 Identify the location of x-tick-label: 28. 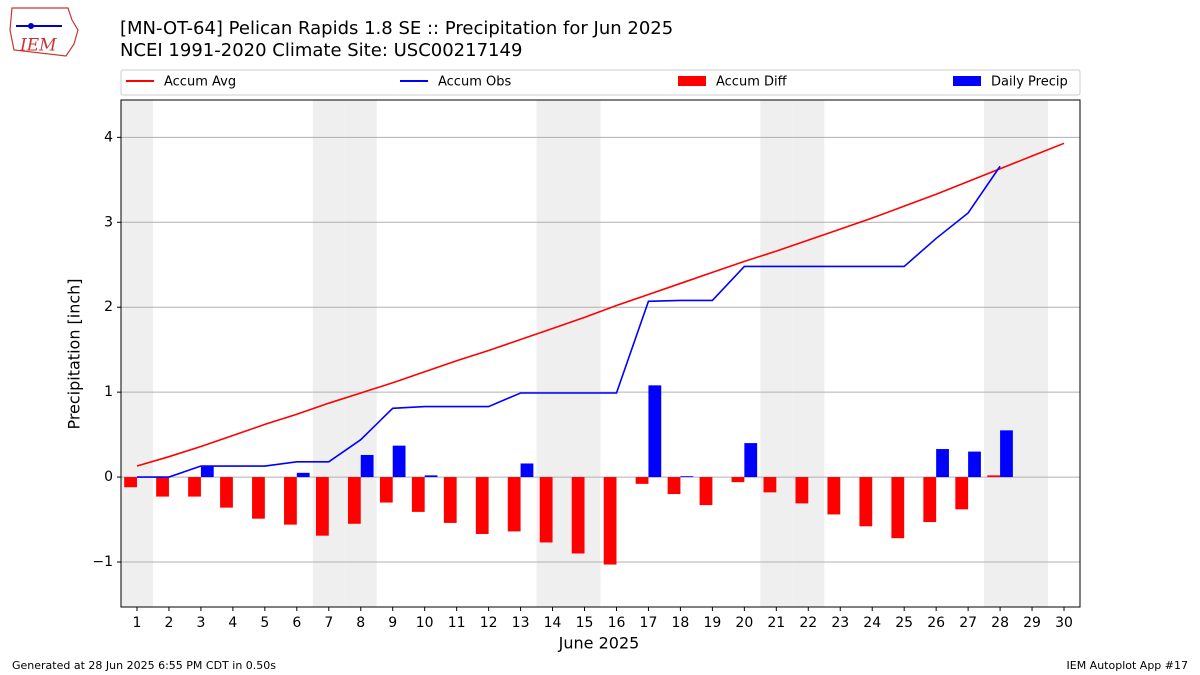
(1000, 623).